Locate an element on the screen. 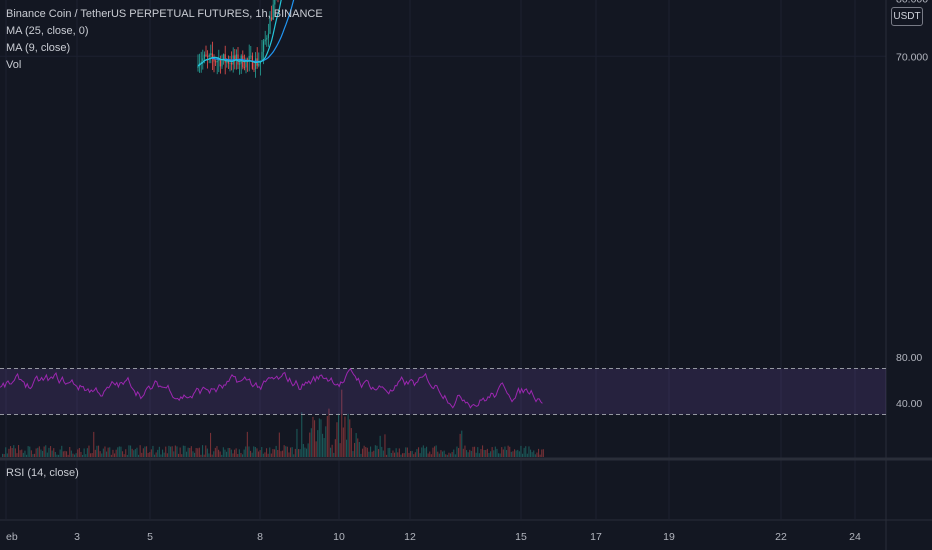 This screenshot has width=932, height=550. currency-button: USDT is located at coordinates (907, 16).